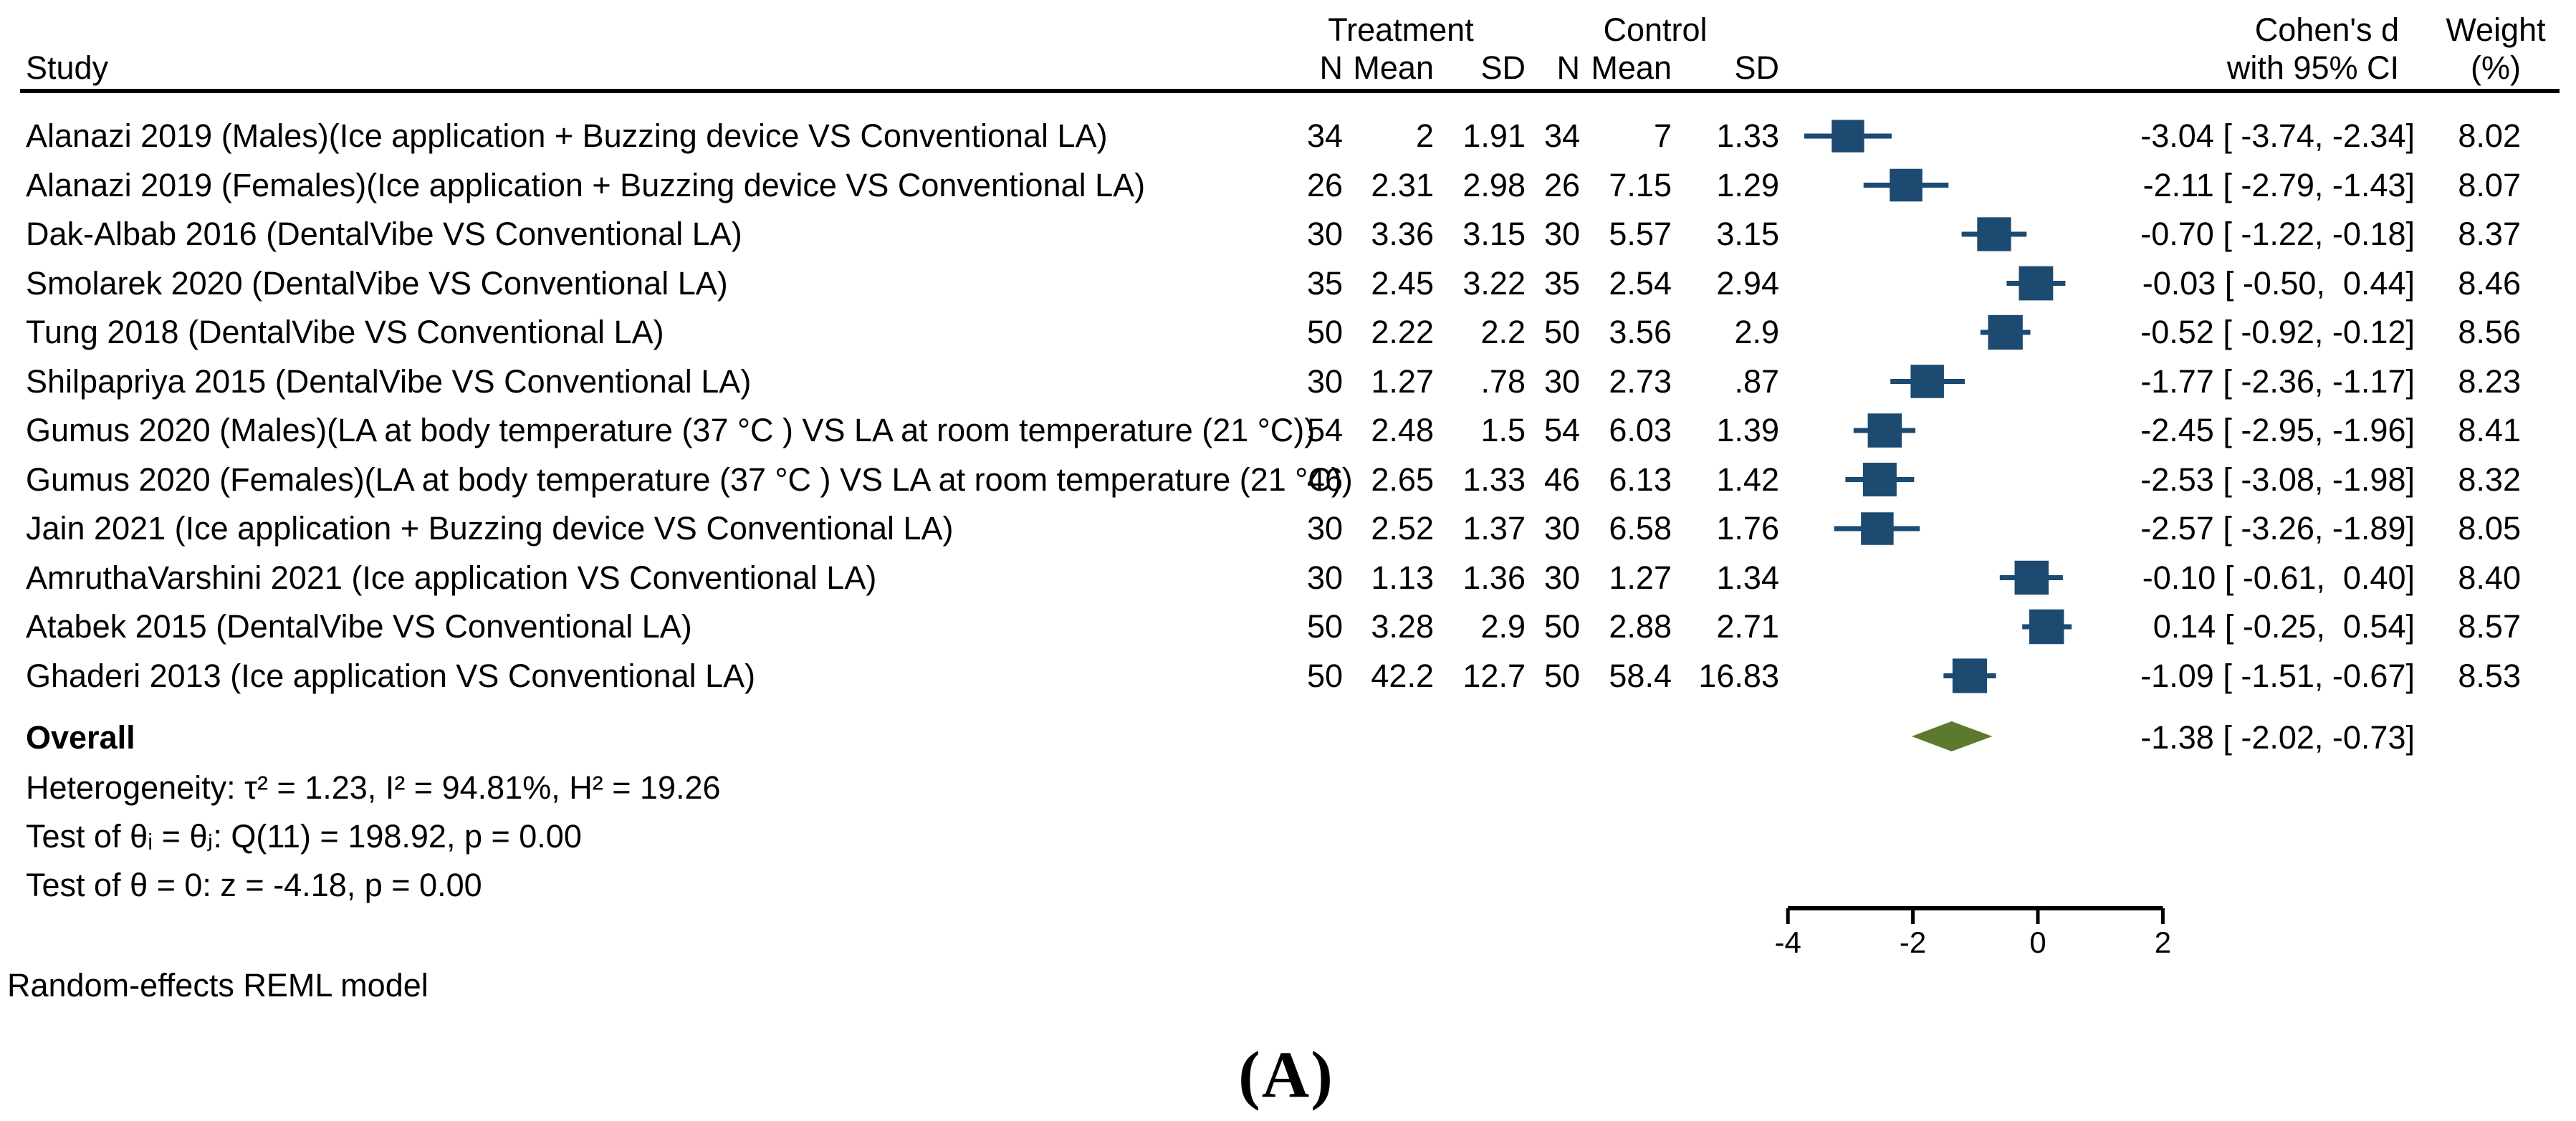 This screenshot has width=2576, height=1121. I want to click on treatment-mean: 42.2, so click(1402, 675).